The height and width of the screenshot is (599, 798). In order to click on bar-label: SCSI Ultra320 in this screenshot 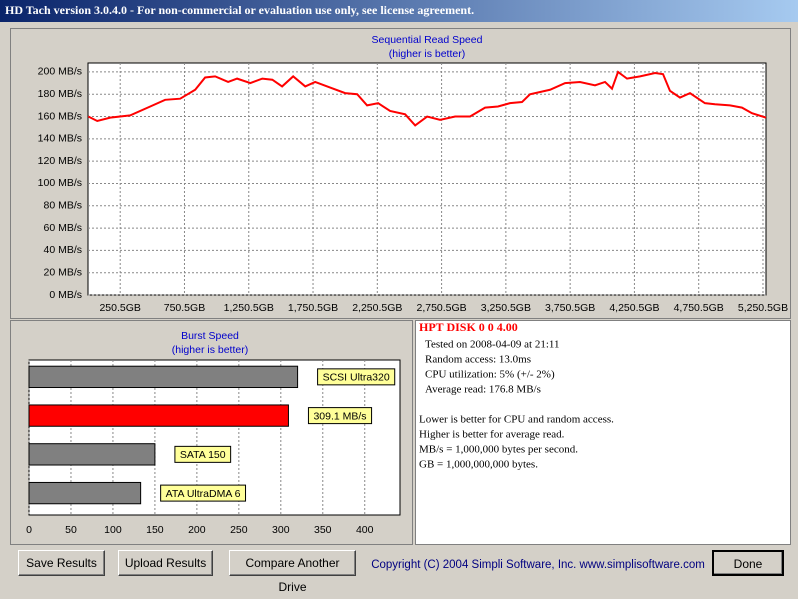, I will do `click(356, 378)`.